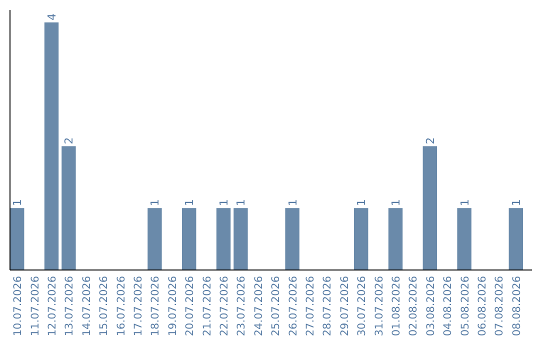  What do you see at coordinates (396, 306) in the screenshot?
I see `x-tick-label: 01.08.2026` at bounding box center [396, 306].